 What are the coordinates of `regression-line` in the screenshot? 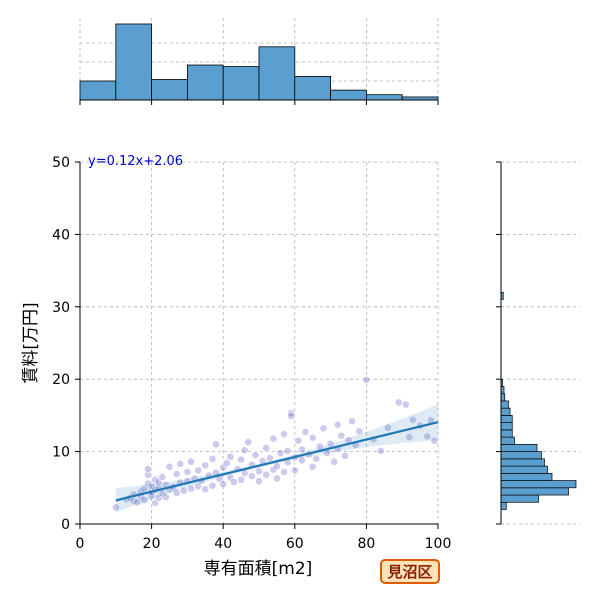 It's located at (277, 461).